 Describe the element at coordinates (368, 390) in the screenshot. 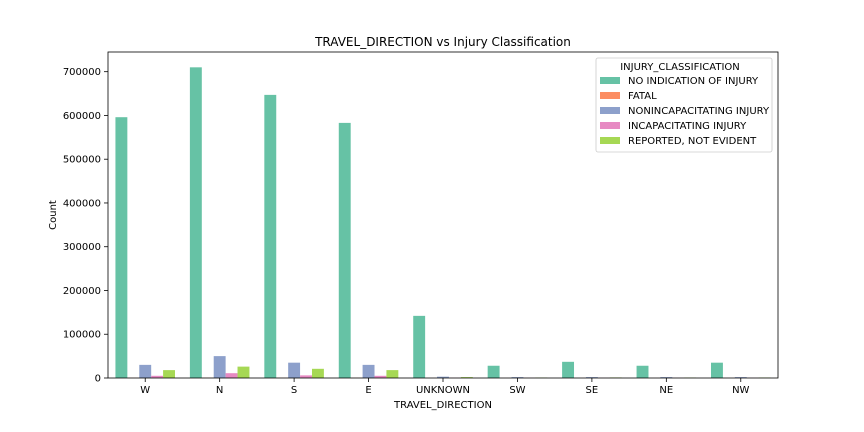

I see `x-tick-label: E` at that location.